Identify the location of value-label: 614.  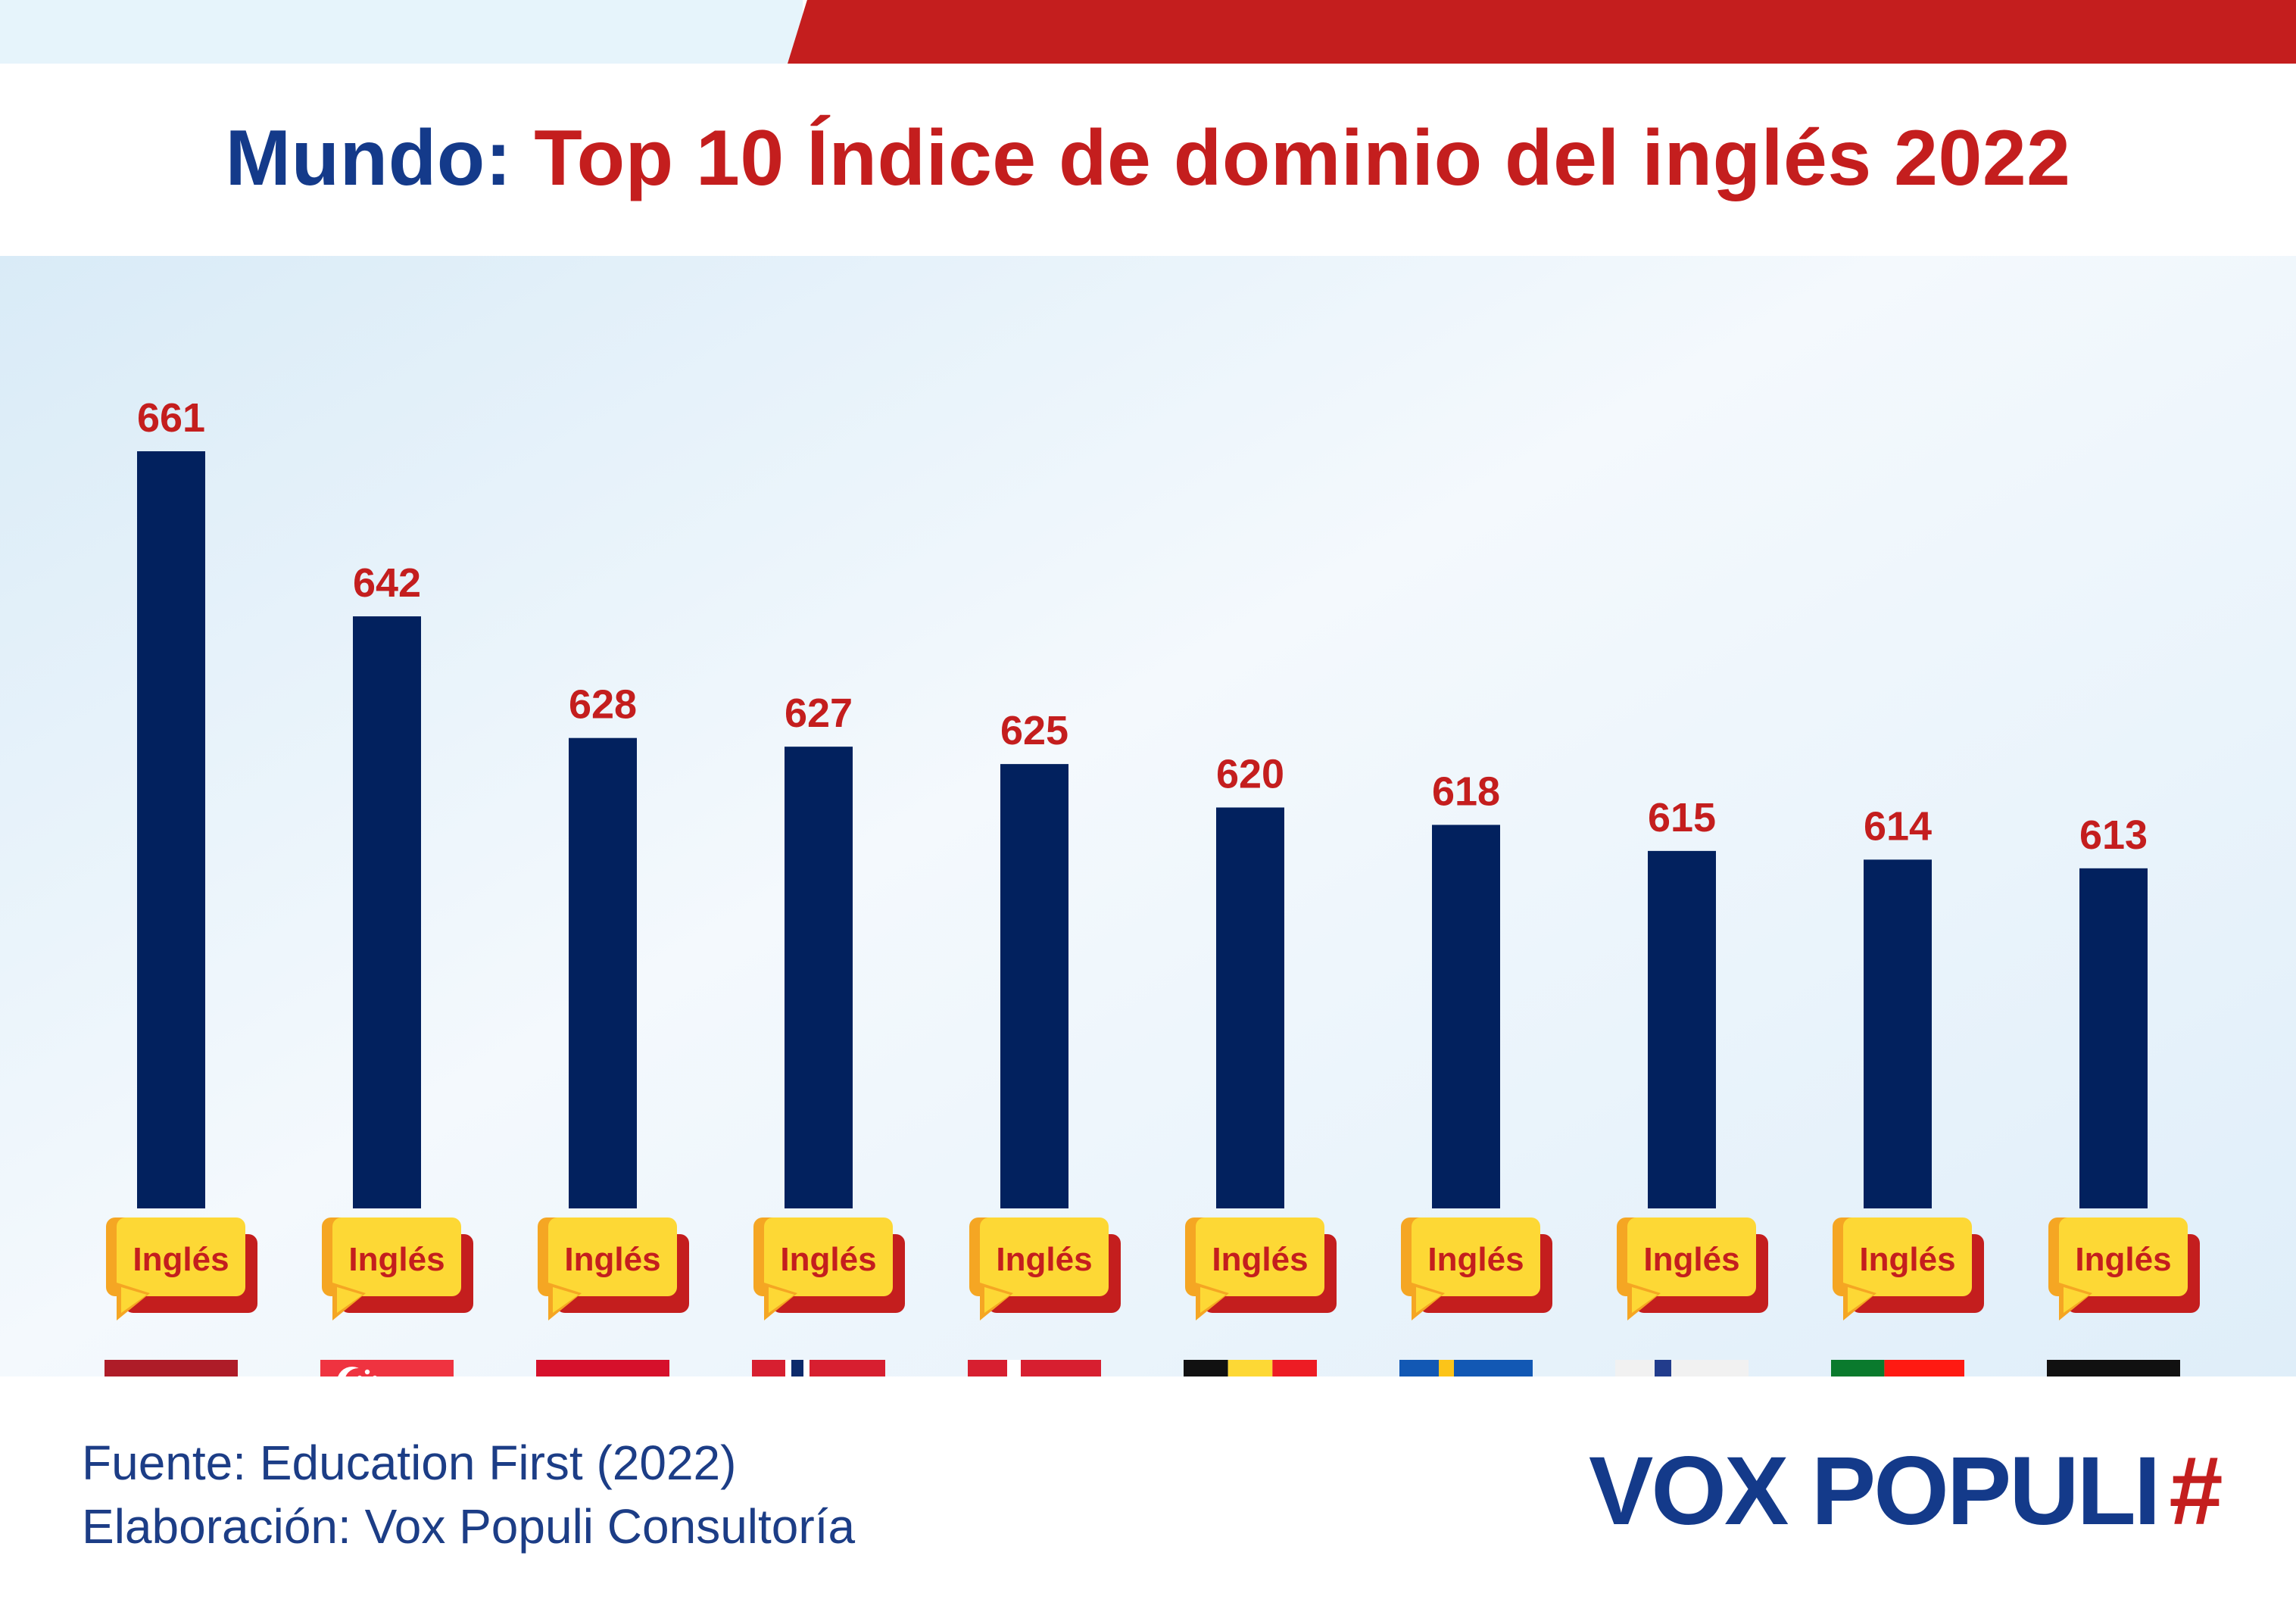
(1898, 826).